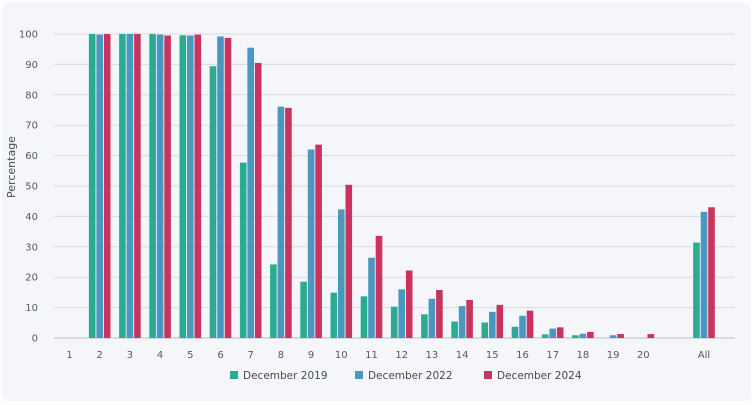 The image size is (755, 405). What do you see at coordinates (401, 355) in the screenshot?
I see `x-tick-label: 12` at bounding box center [401, 355].